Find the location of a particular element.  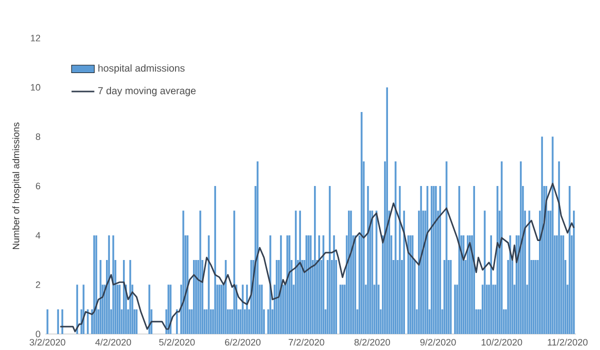

x-tick-label: 5/2/2020 is located at coordinates (177, 342).